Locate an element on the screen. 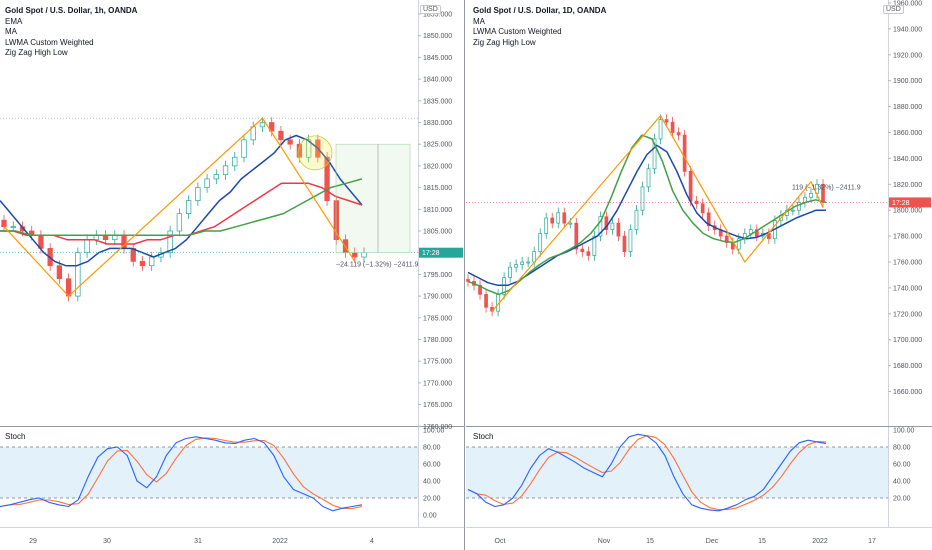 Image resolution: width=932 pixels, height=550 pixels. price-tick-label: 1720.000 is located at coordinates (907, 314).